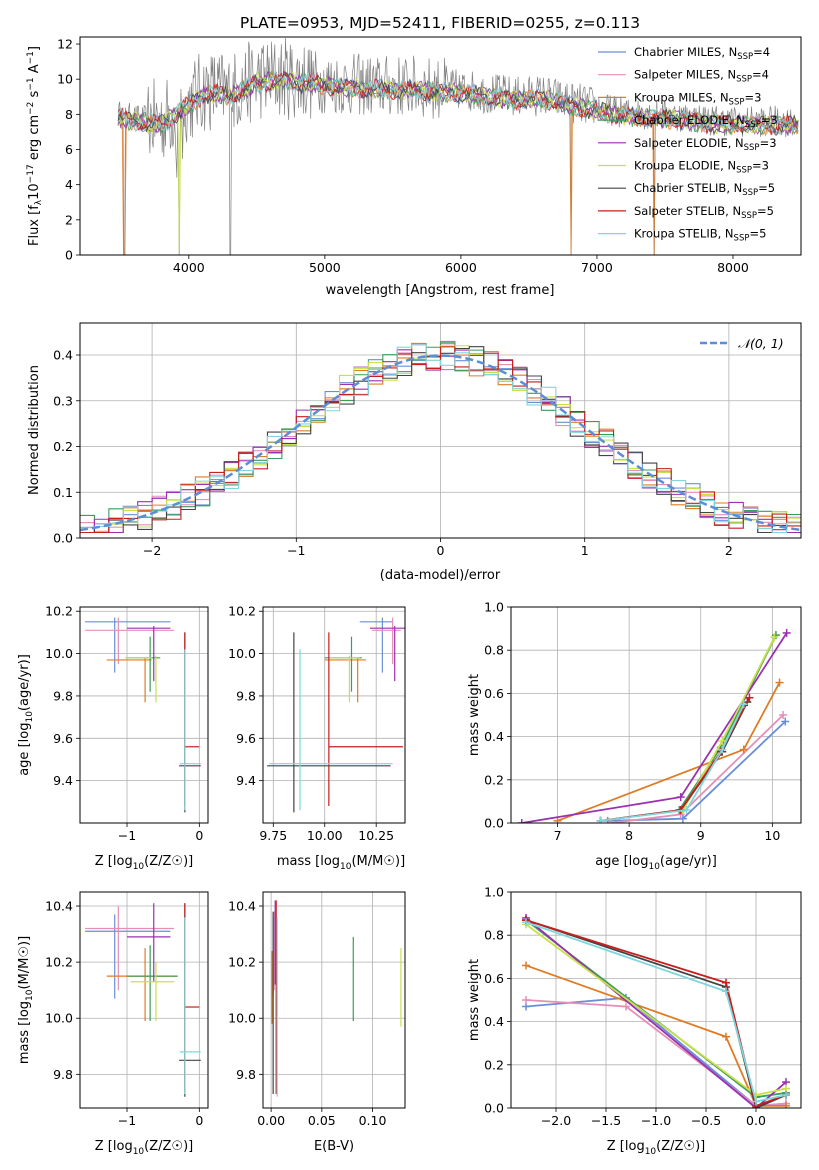  Describe the element at coordinates (59, 611) in the screenshot. I see `y-tick-label: 10.2` at that location.